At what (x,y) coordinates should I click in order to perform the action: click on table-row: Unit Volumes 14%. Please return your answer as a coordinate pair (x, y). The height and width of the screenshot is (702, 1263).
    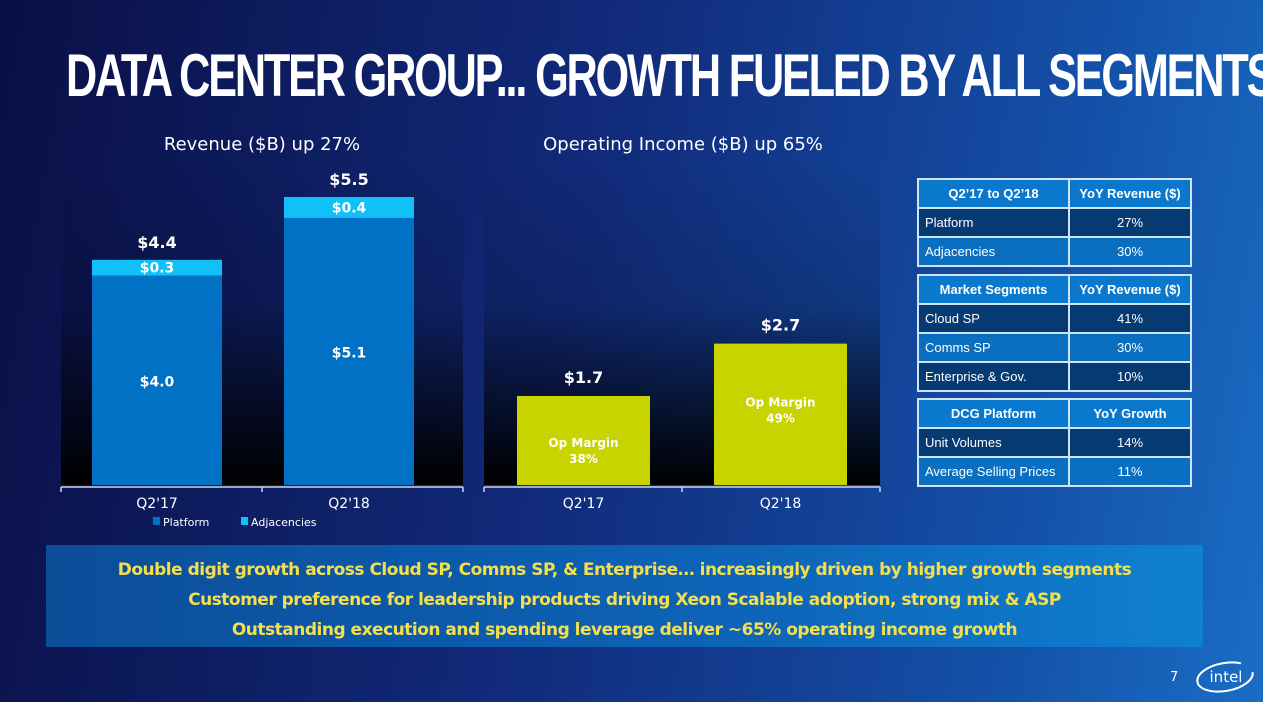
    Looking at the image, I should click on (1054, 442).